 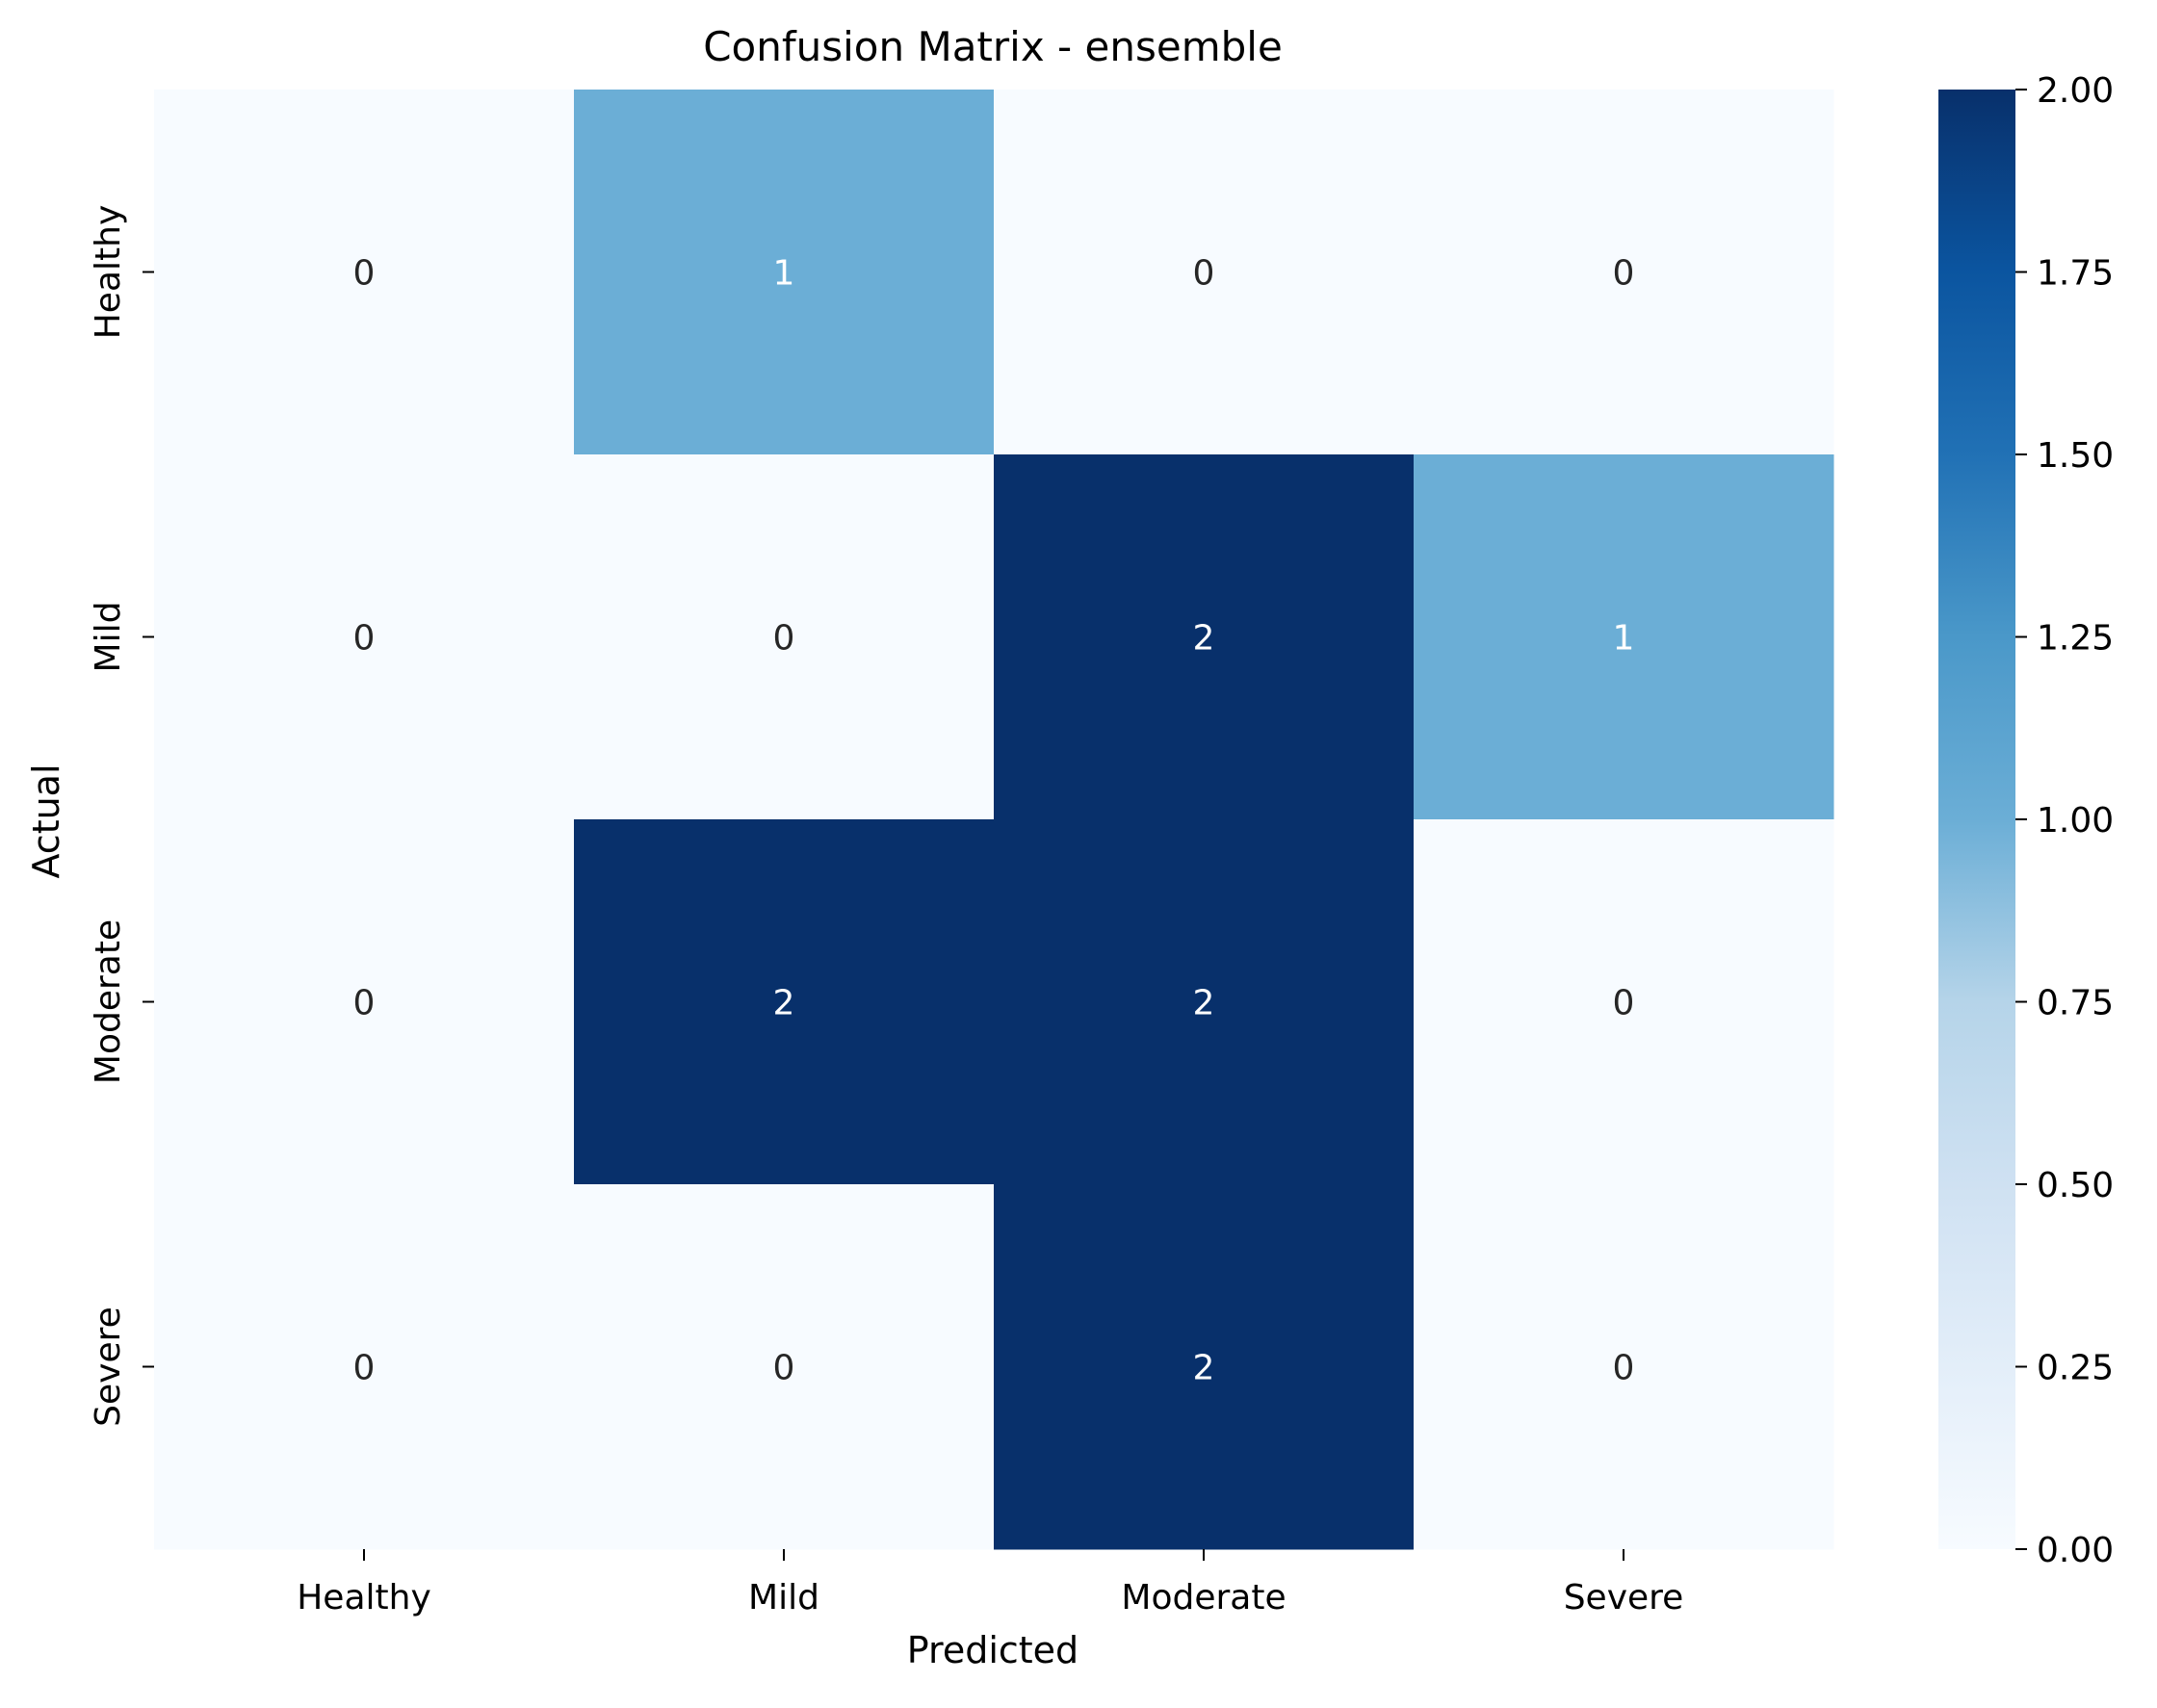 What do you see at coordinates (2075, 1550) in the screenshot?
I see `colorbar-tick-label: 0.00` at bounding box center [2075, 1550].